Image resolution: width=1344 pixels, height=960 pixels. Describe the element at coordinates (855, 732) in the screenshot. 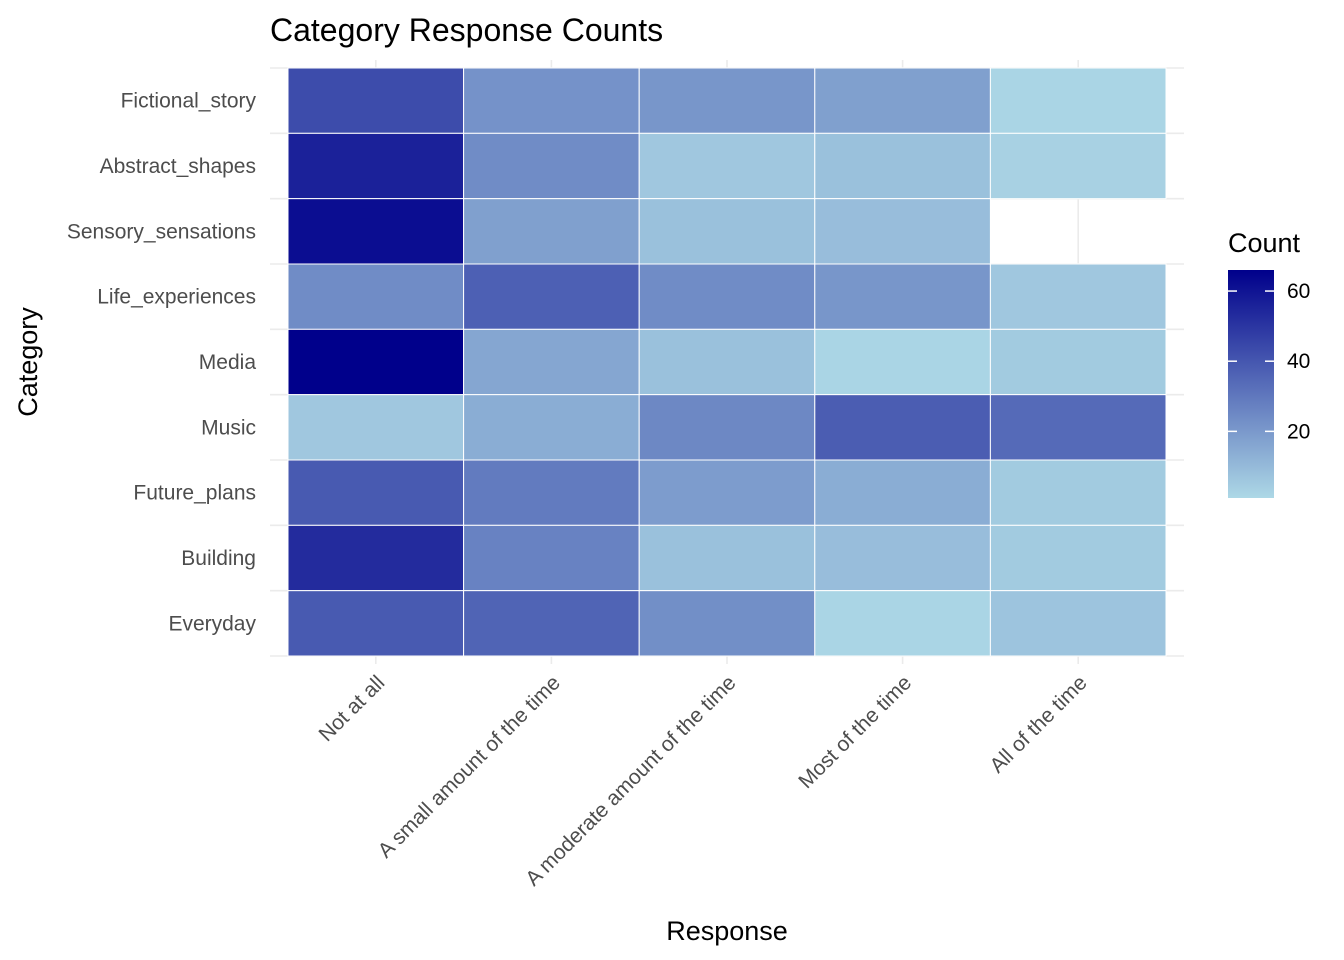

I see `x-tick-label: Most of the time` at that location.